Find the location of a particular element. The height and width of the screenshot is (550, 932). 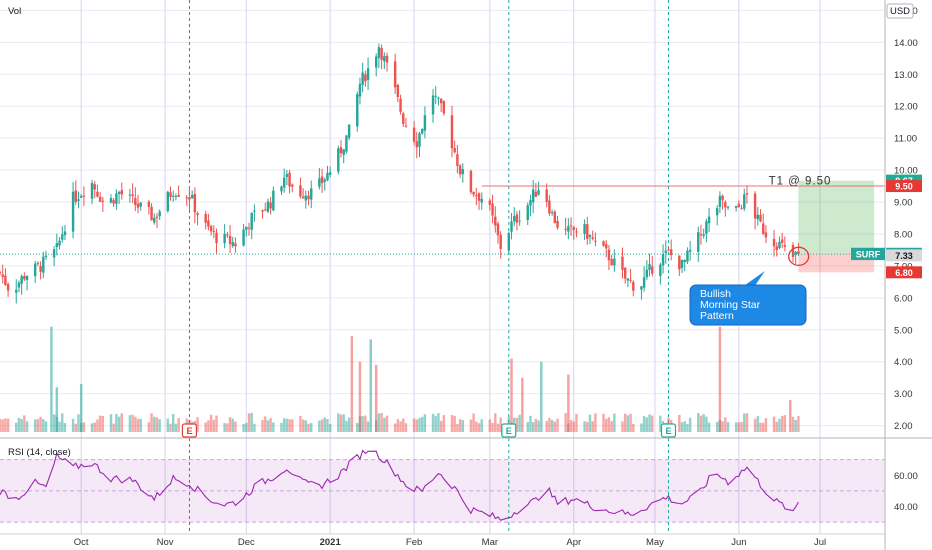

callout-text: Pattern is located at coordinates (717, 316).